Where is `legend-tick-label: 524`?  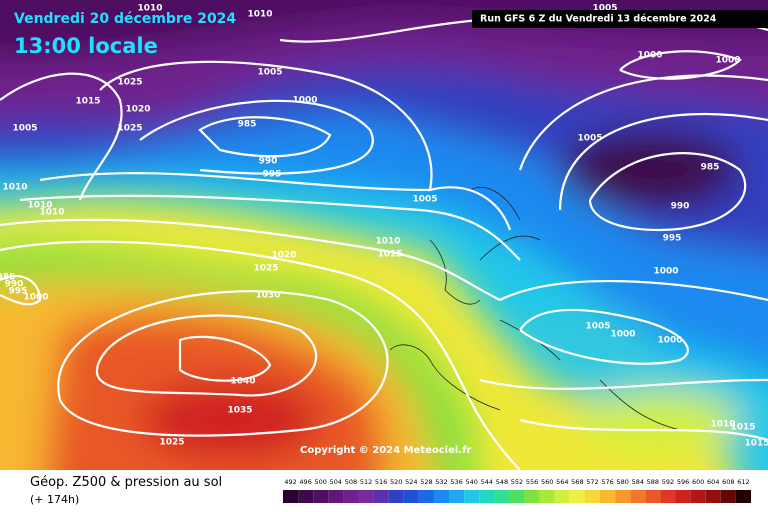
legend-tick-label: 524 is located at coordinates (411, 482).